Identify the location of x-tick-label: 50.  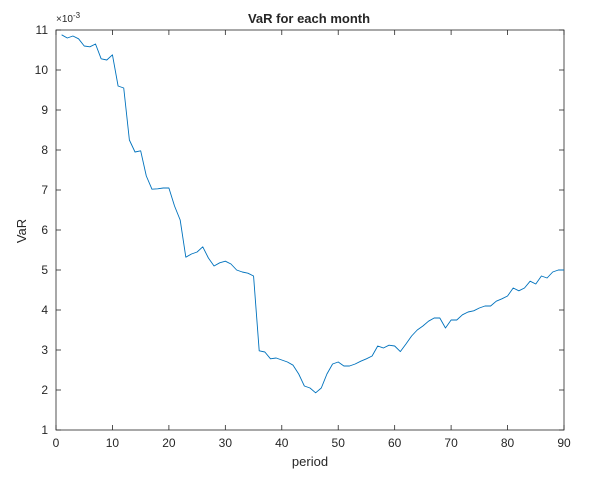
(339, 443).